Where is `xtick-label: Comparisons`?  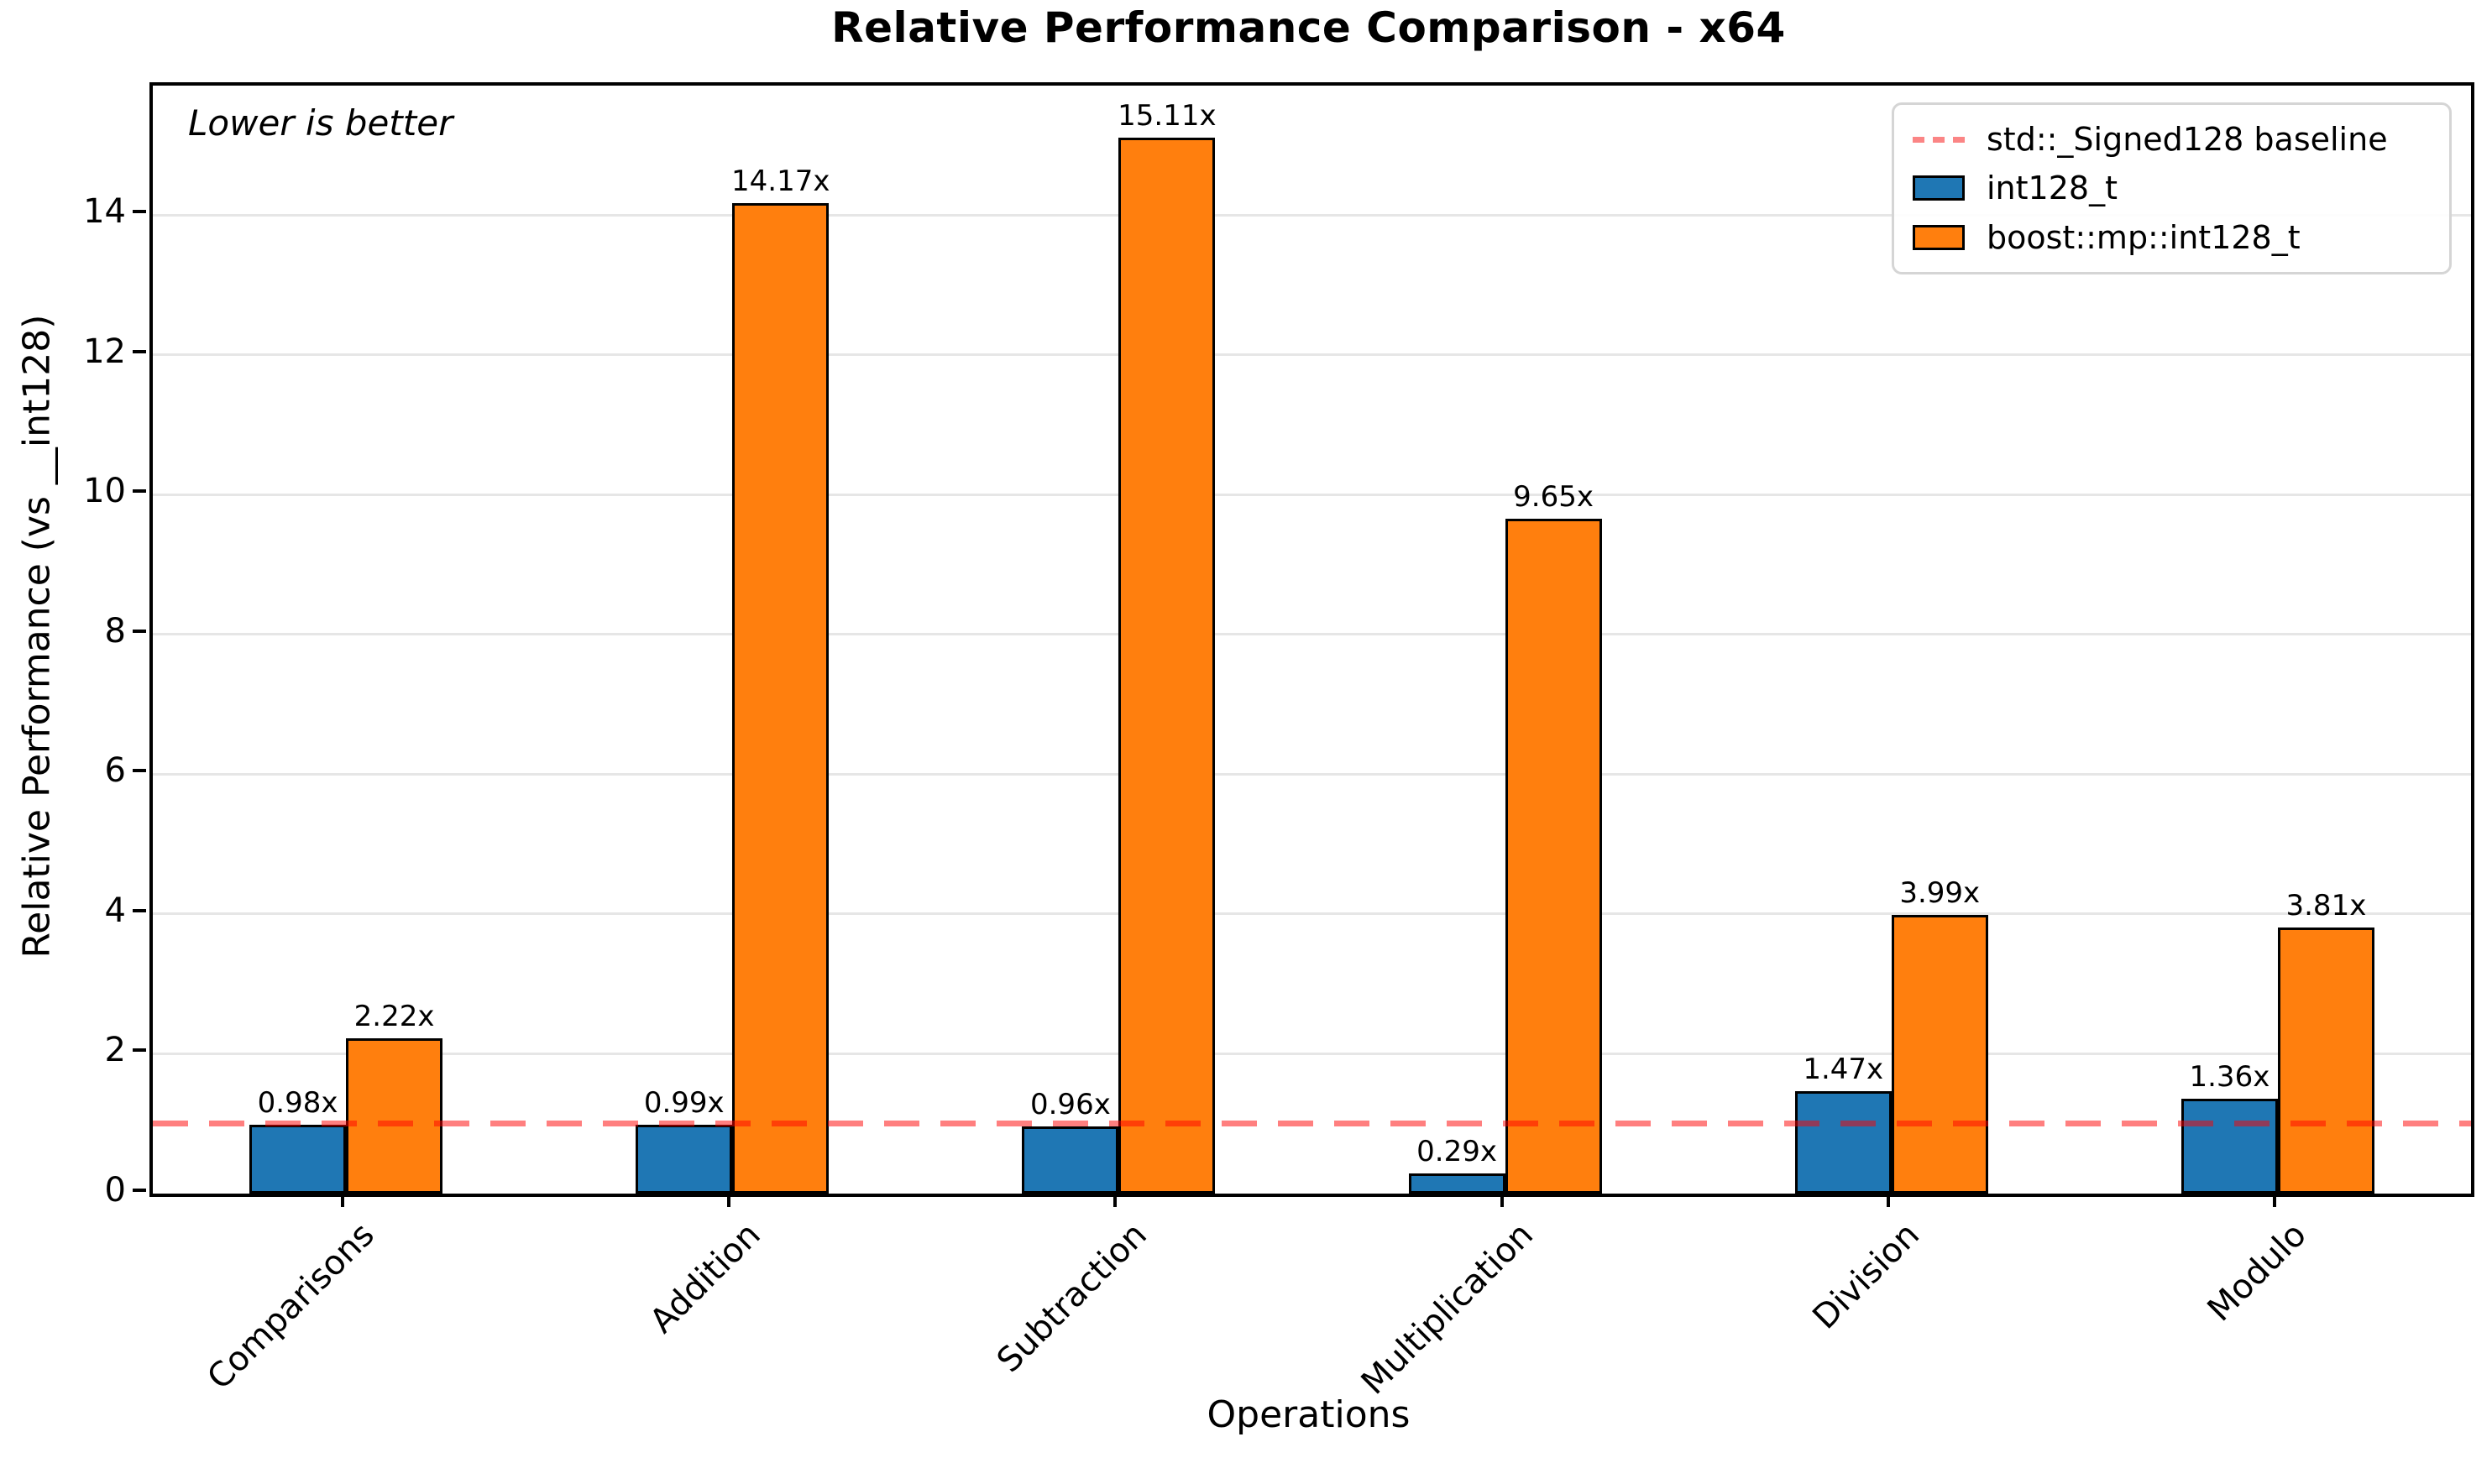 xtick-label: Comparisons is located at coordinates (291, 1306).